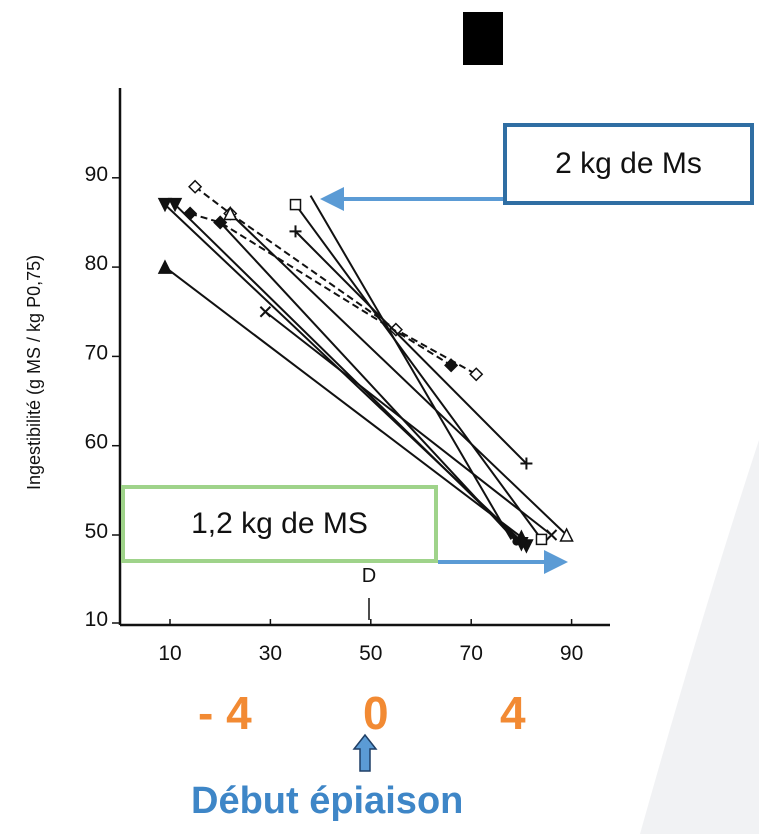  What do you see at coordinates (369, 576) in the screenshot?
I see `point-label-d: D` at bounding box center [369, 576].